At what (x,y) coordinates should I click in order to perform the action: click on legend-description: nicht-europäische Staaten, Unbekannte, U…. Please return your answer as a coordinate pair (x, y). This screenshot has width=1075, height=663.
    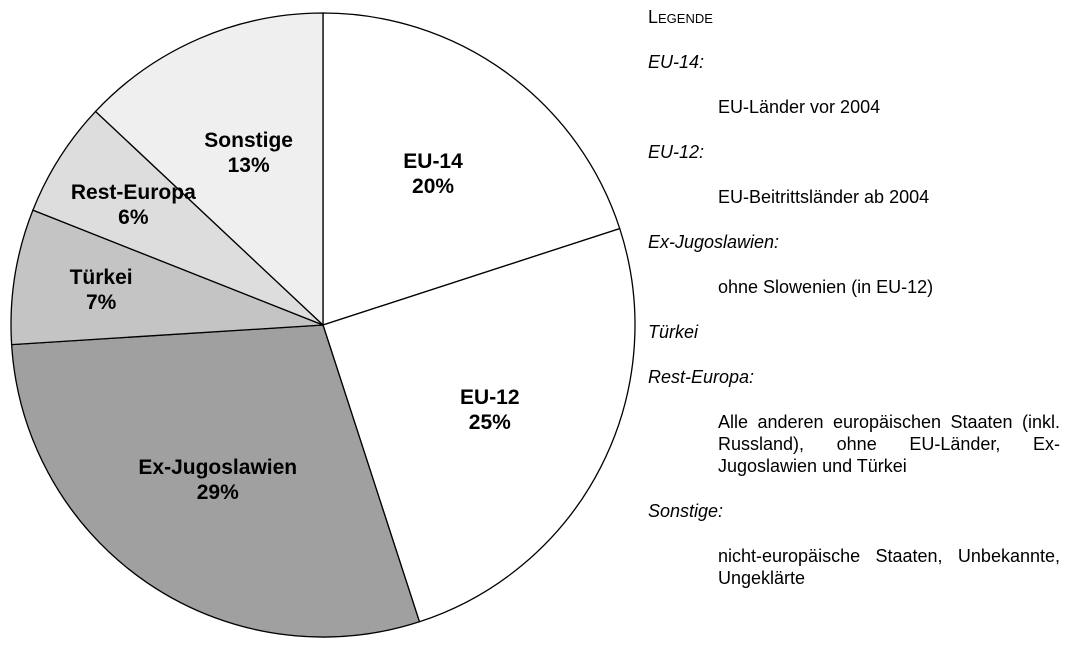
    Looking at the image, I should click on (889, 567).